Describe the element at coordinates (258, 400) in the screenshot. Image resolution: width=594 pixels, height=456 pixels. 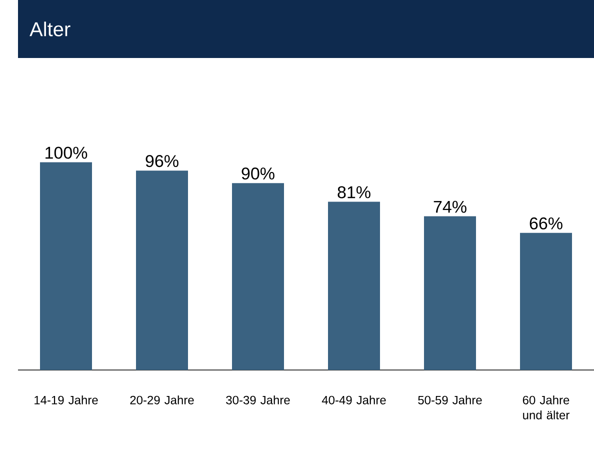
I see `x-tick-label: 30-39 Jahre` at that location.